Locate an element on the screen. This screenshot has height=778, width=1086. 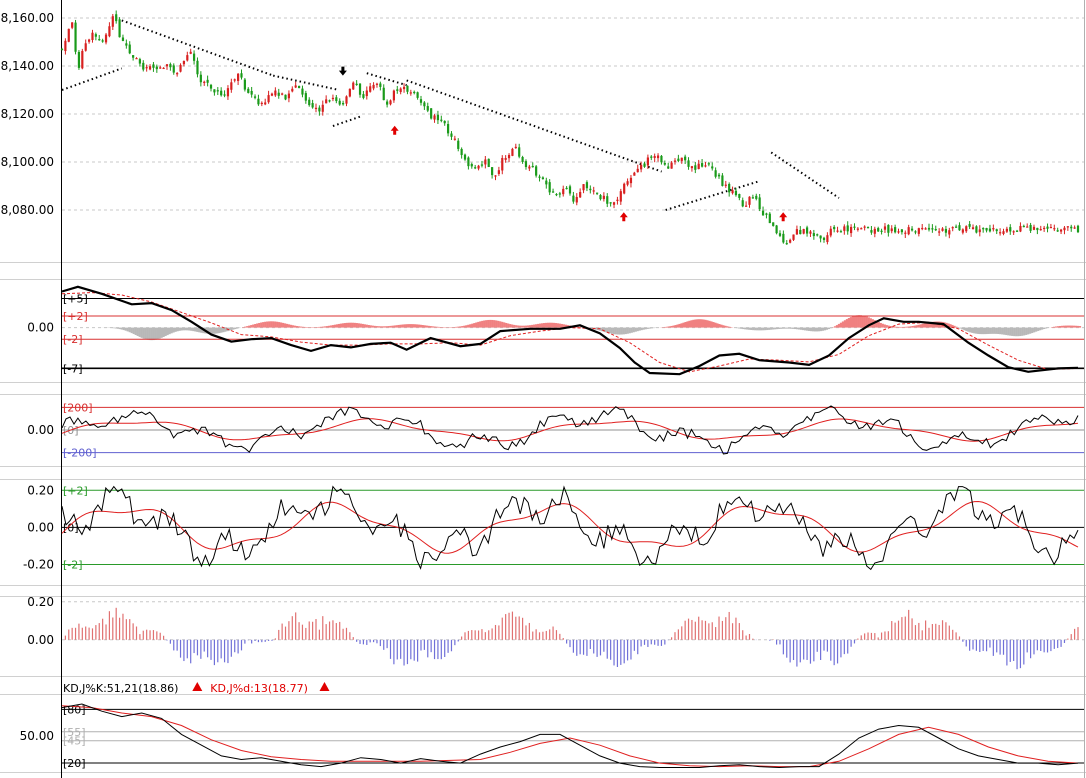
level-label: [-200] is located at coordinates (80, 453).